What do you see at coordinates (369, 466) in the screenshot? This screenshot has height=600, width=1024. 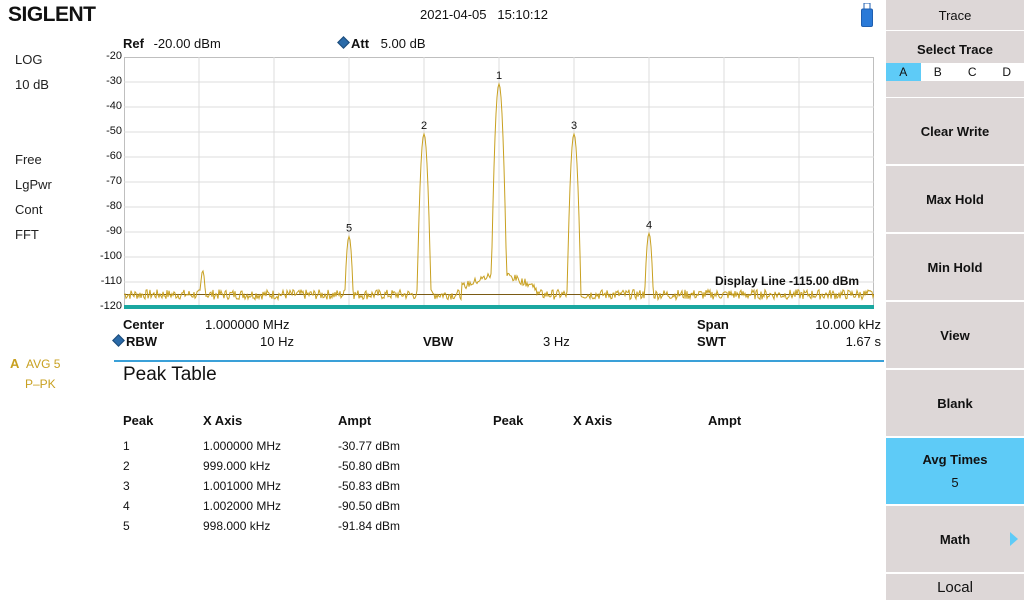 I see `table-cell-amp: -50.80 dBm` at bounding box center [369, 466].